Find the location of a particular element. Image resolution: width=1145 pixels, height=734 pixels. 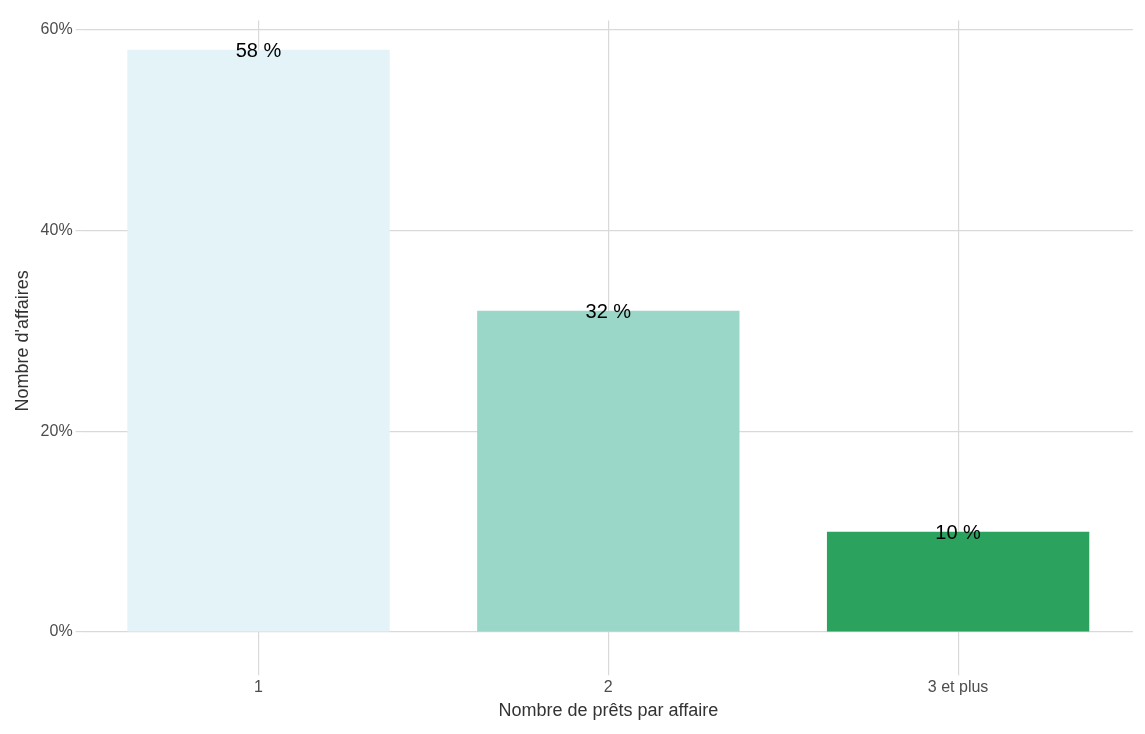

y-tick-label: 40% is located at coordinates (56, 229).